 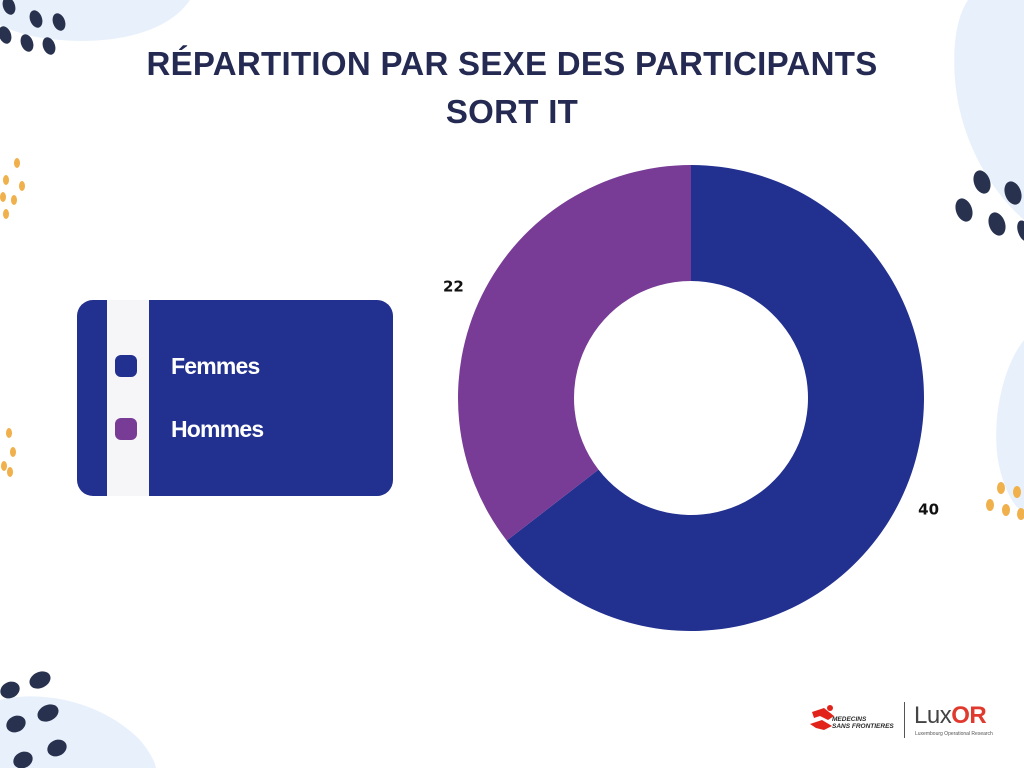 What do you see at coordinates (453, 287) in the screenshot?
I see `data-label-hommes: 22` at bounding box center [453, 287].